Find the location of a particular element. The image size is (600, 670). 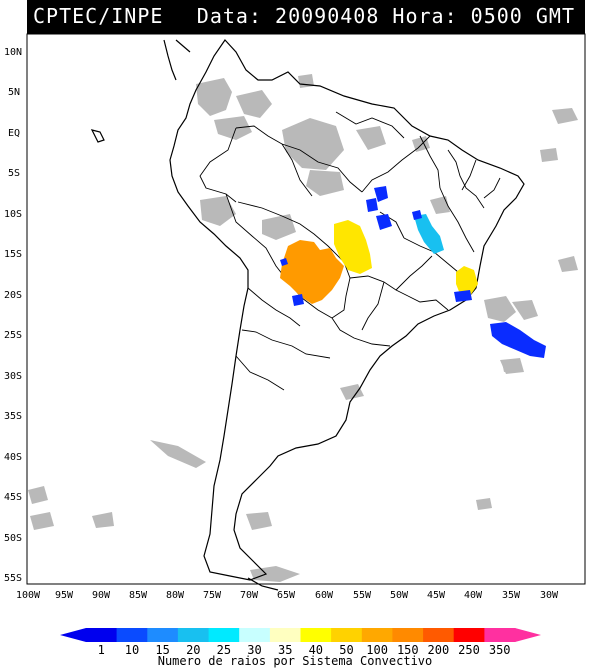

lon-label: 30W is located at coordinates (549, 595).